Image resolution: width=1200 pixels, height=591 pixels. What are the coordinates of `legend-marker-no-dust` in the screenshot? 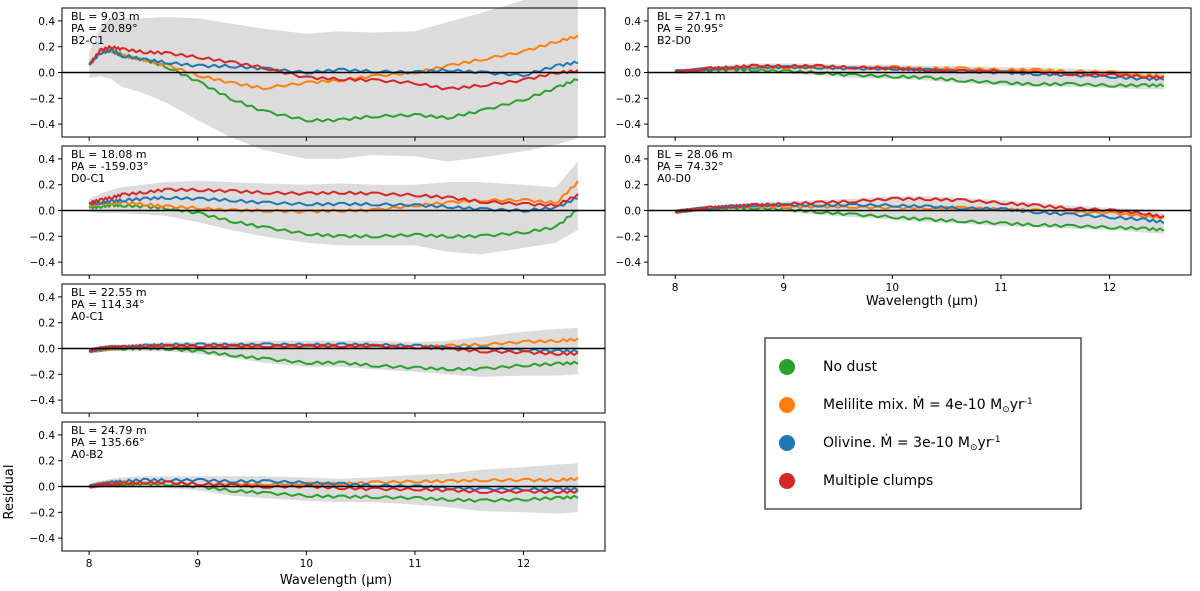 It's located at (787, 367).